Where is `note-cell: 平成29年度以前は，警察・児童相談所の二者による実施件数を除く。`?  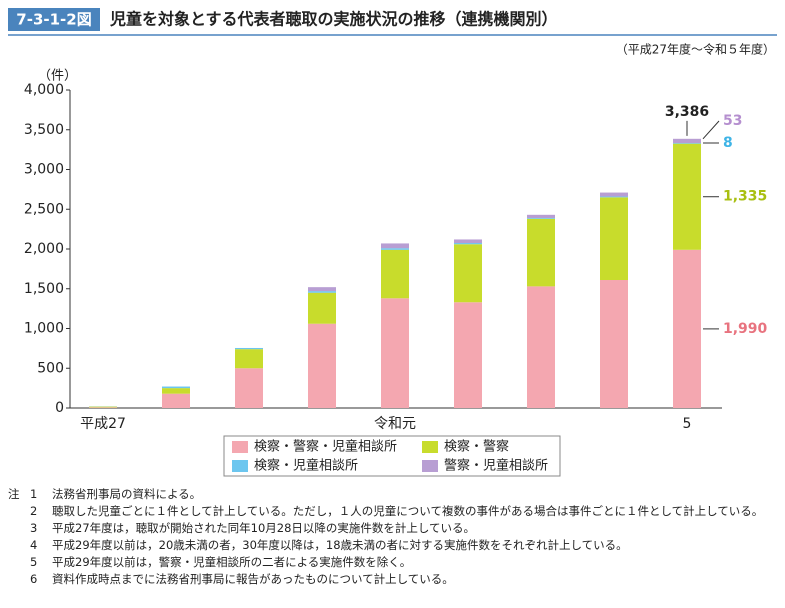 note-cell: 平成29年度以前は，警察・児童相談所の二者による実施件数を除く。 is located at coordinates (232, 562).